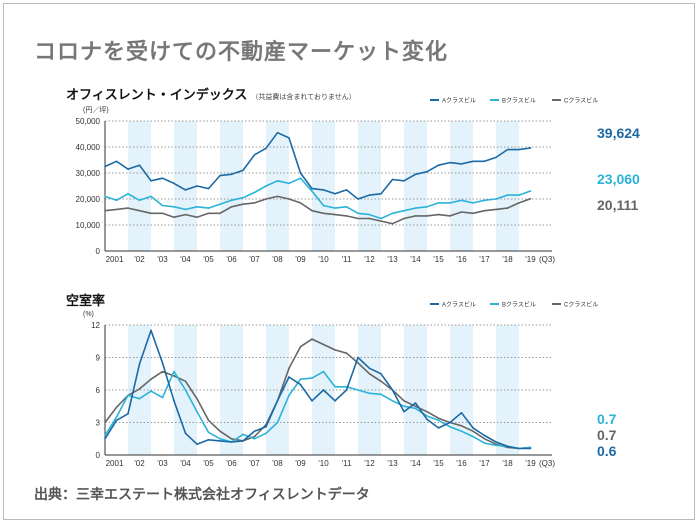 The height and width of the screenshot is (525, 700). What do you see at coordinates (392, 259) in the screenshot?
I see `x-tick-label: '13` at bounding box center [392, 259].